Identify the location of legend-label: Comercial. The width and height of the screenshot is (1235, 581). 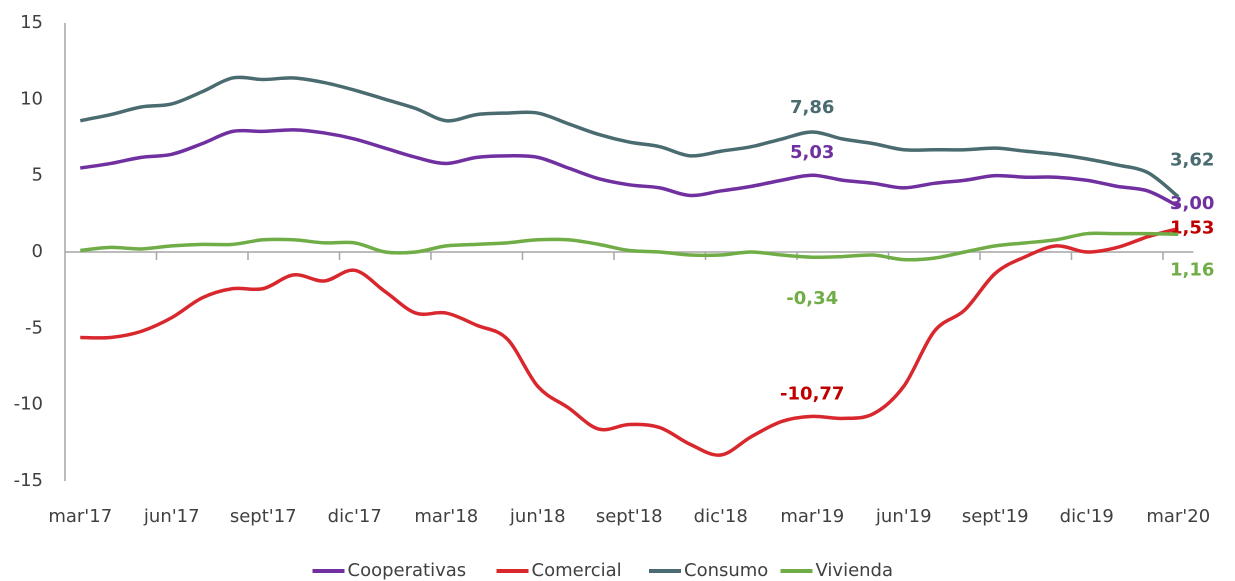
(577, 570).